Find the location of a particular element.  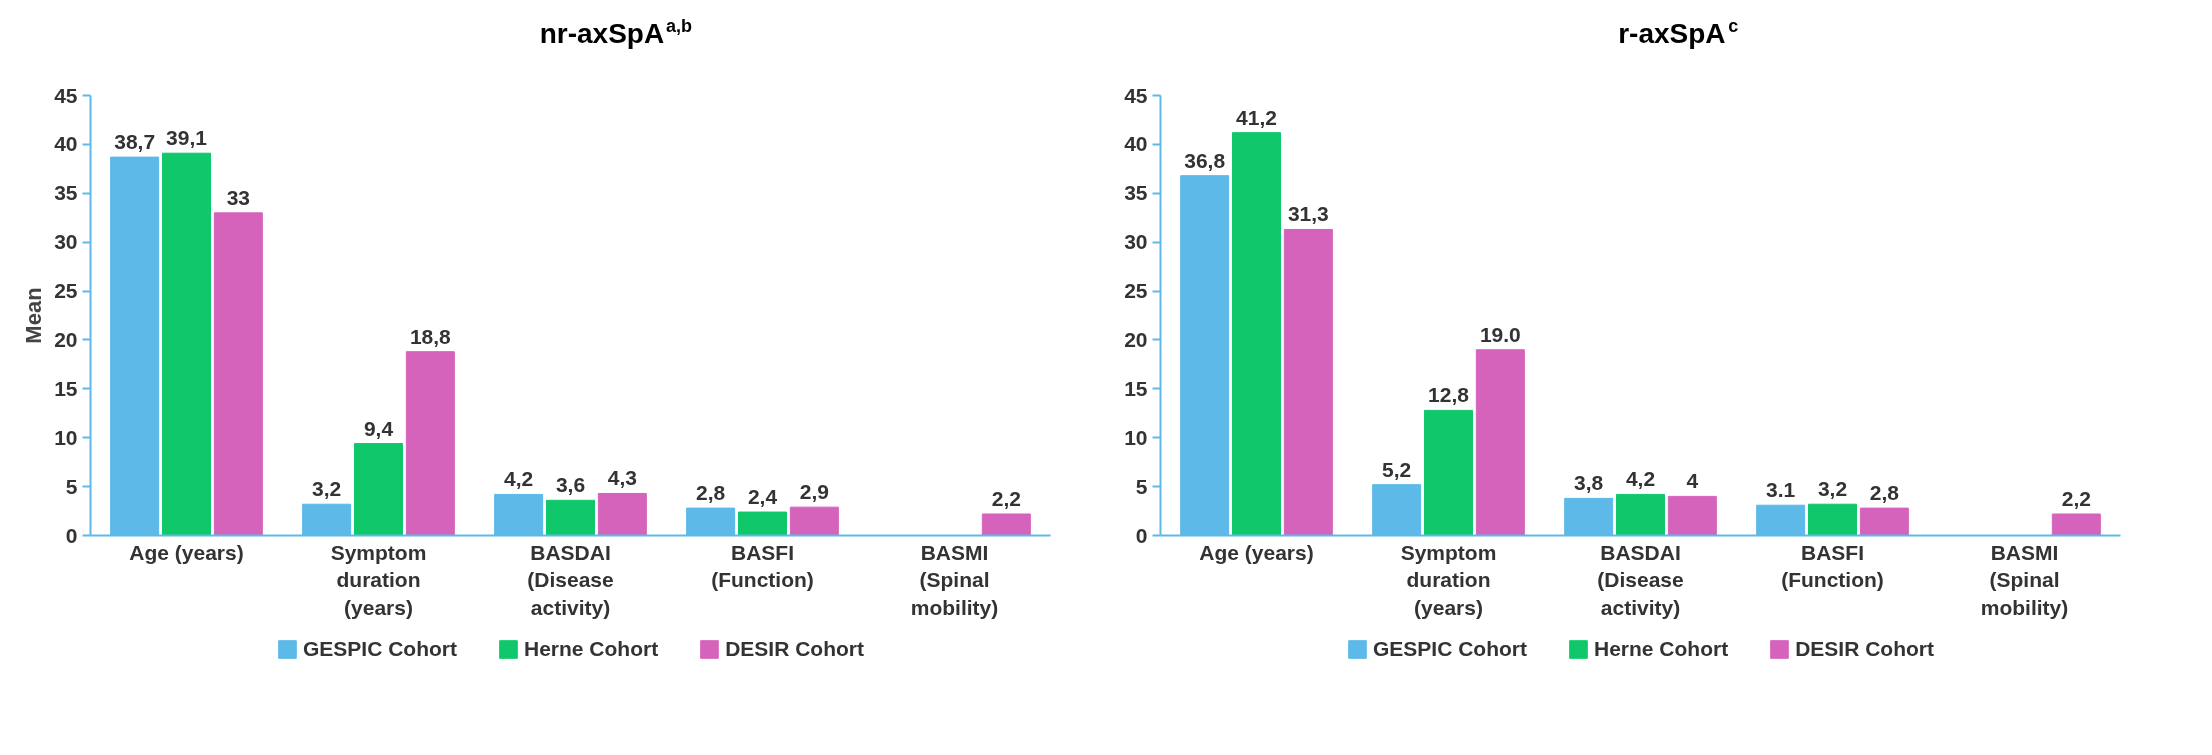

data-label: 3,8 is located at coordinates (1589, 483).